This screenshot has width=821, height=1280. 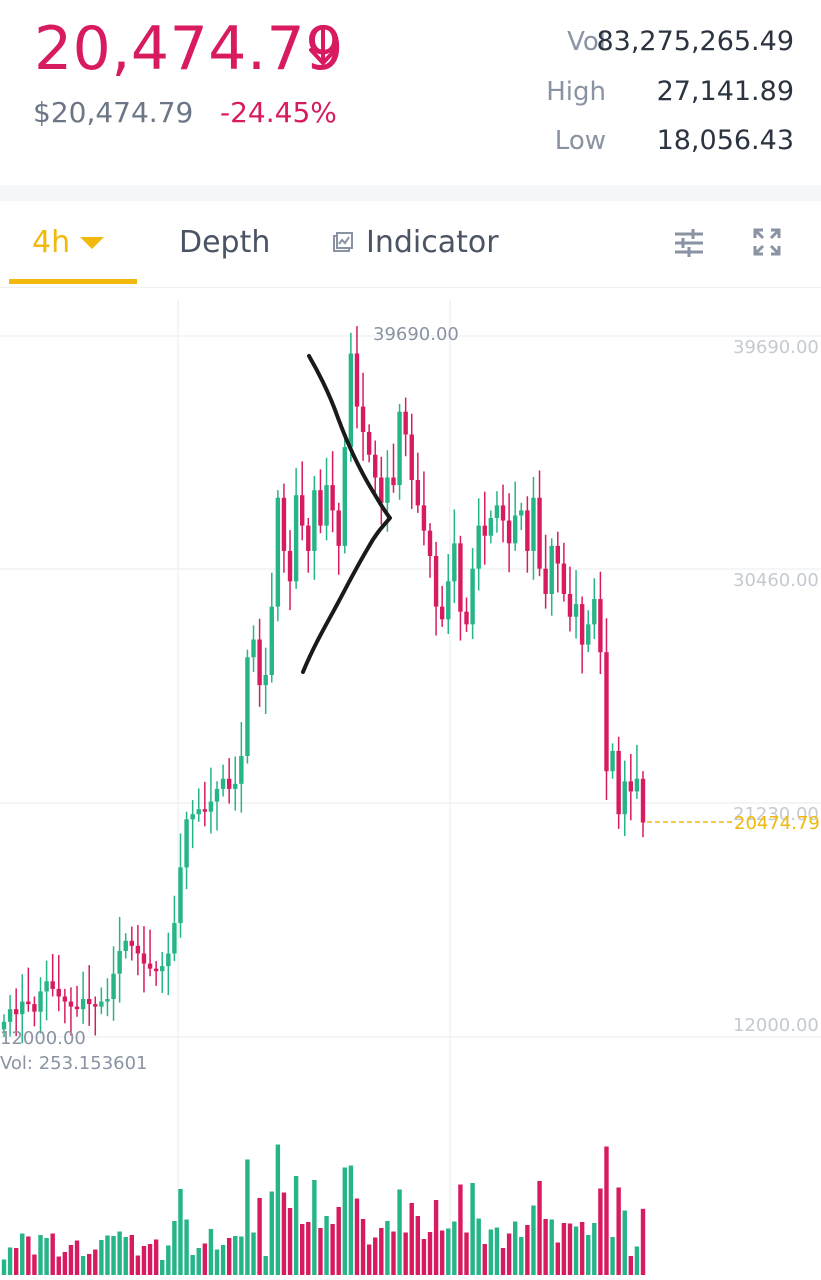 I want to click on last-price-tag: 20474.79, so click(x=777, y=823).